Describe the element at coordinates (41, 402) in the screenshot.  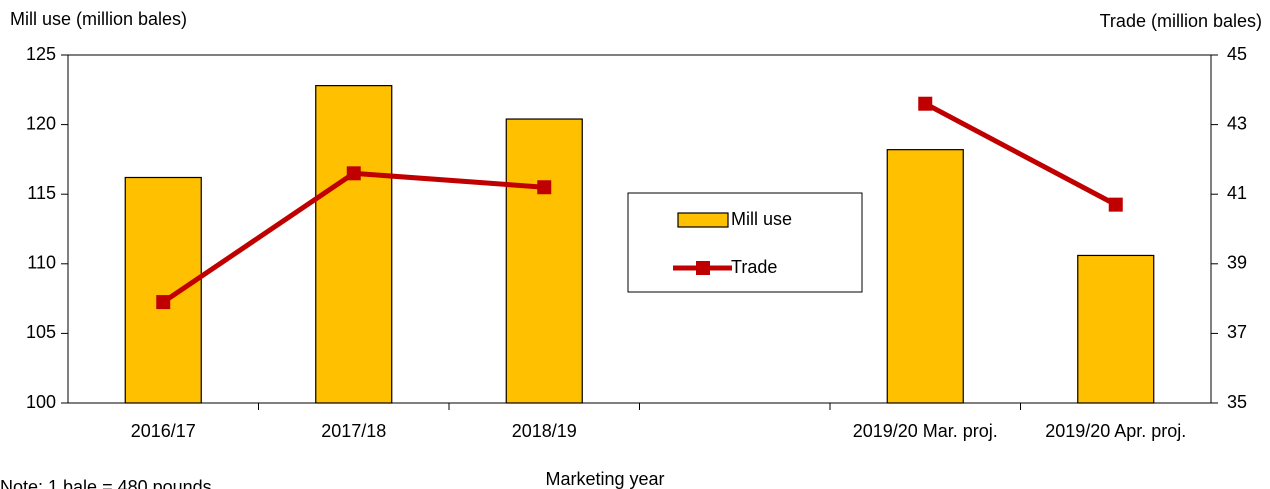
I see `y-tick-label: 100` at that location.